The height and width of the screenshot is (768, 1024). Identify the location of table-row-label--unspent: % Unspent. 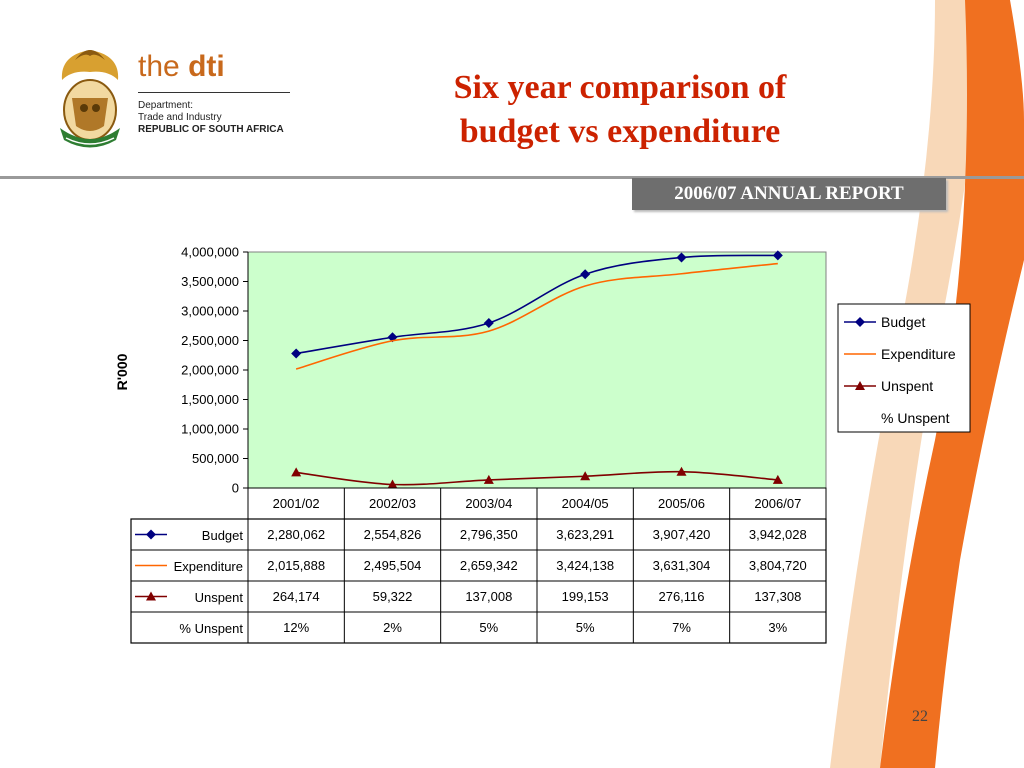
(211, 628).